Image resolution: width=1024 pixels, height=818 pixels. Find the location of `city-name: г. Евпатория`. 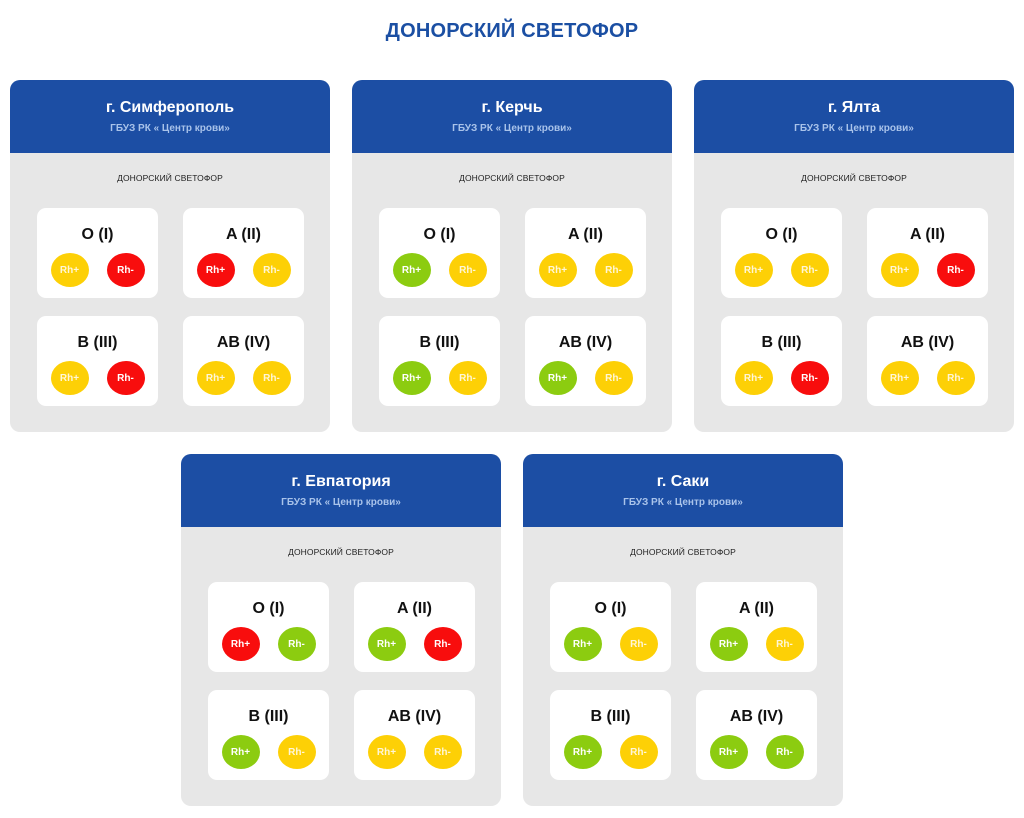

city-name: г. Евпатория is located at coordinates (341, 481).